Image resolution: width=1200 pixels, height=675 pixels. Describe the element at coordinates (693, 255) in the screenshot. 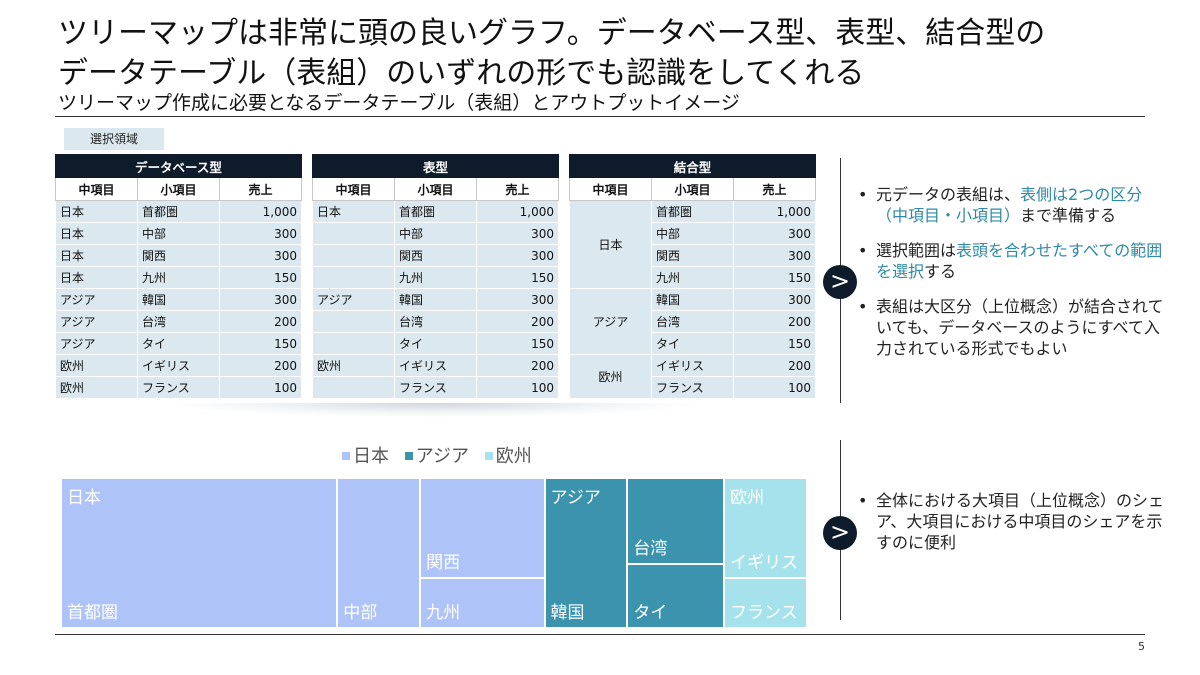

I see `table-row: 関西 300` at that location.